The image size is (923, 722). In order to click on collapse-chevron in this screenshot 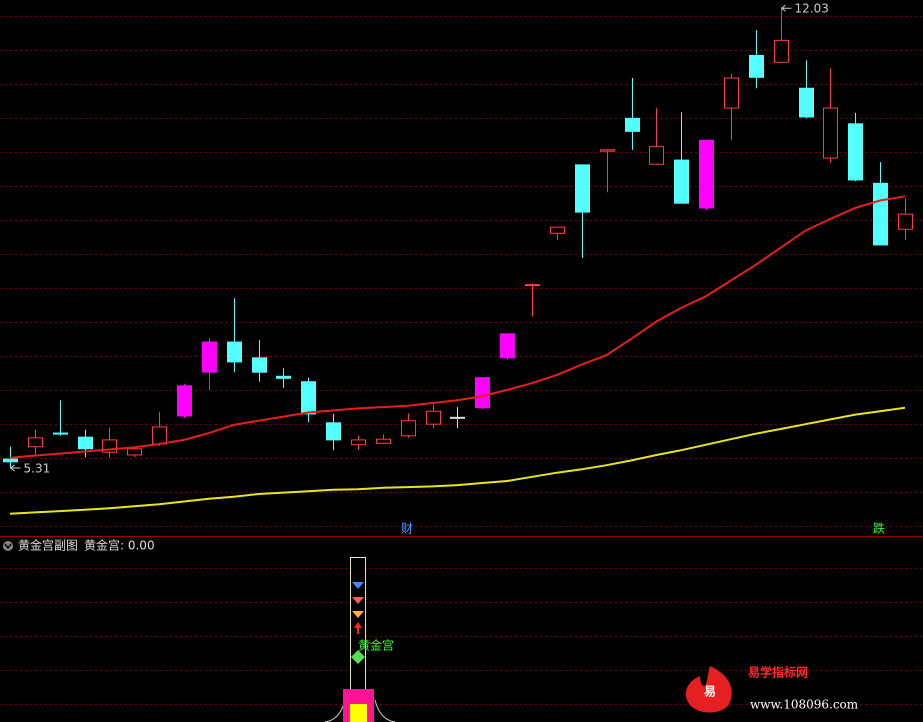, I will do `click(8, 546)`.